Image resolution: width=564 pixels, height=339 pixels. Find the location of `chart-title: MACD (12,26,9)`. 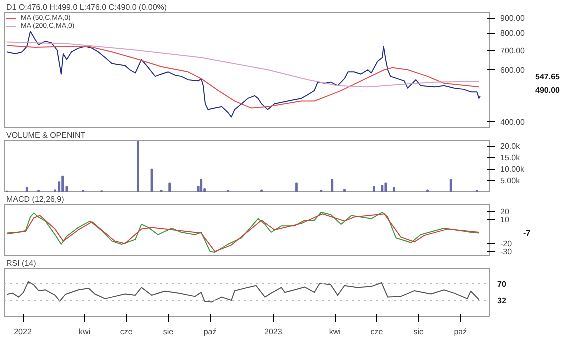

chart-title: MACD (12,26,9) is located at coordinates (35, 199).